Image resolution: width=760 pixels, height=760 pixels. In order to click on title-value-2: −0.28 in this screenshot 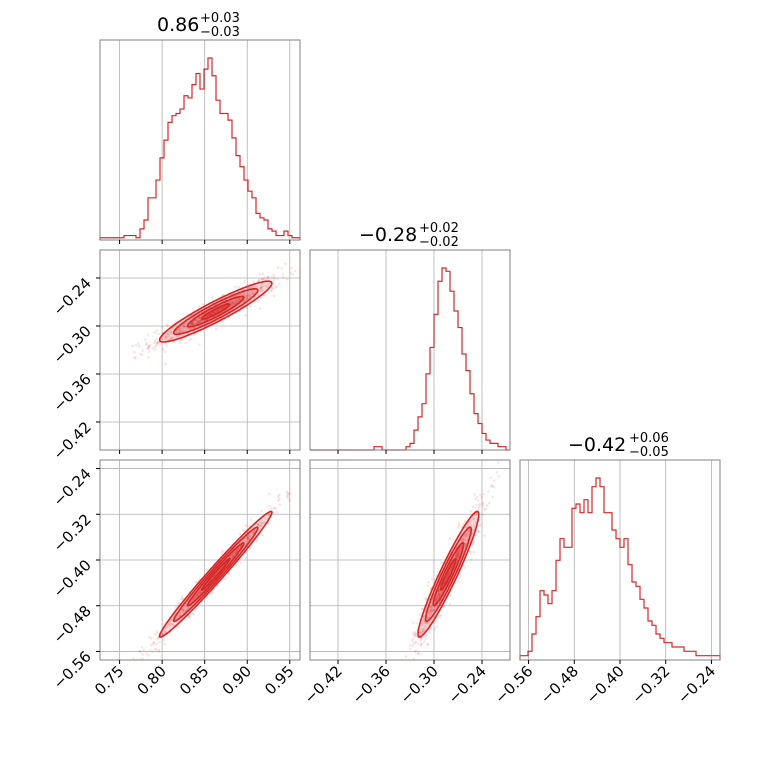, I will do `click(388, 235)`.